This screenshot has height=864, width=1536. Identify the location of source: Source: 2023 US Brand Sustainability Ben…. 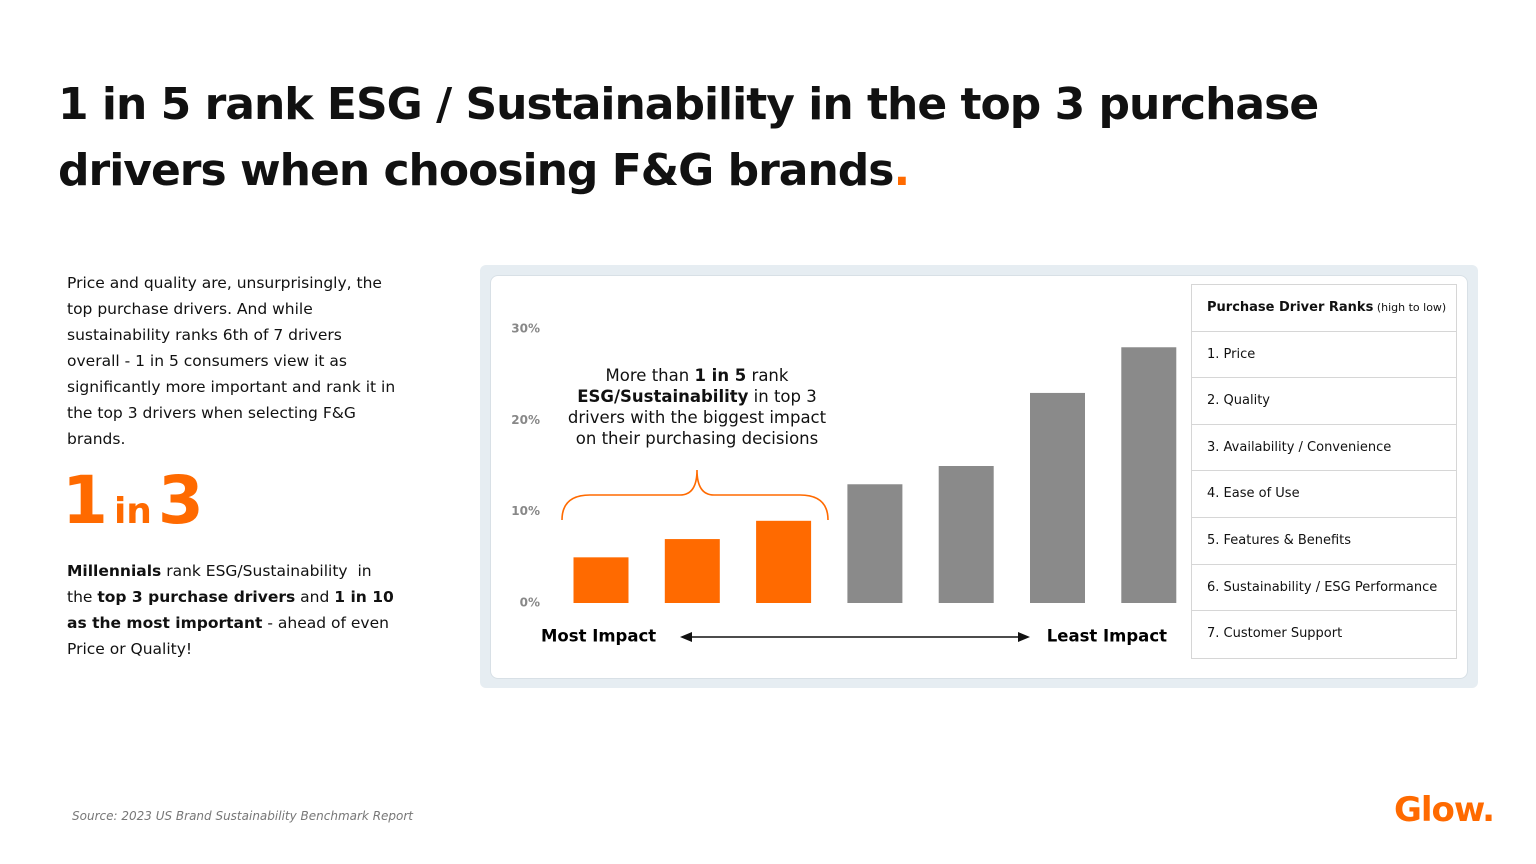
(243, 816).